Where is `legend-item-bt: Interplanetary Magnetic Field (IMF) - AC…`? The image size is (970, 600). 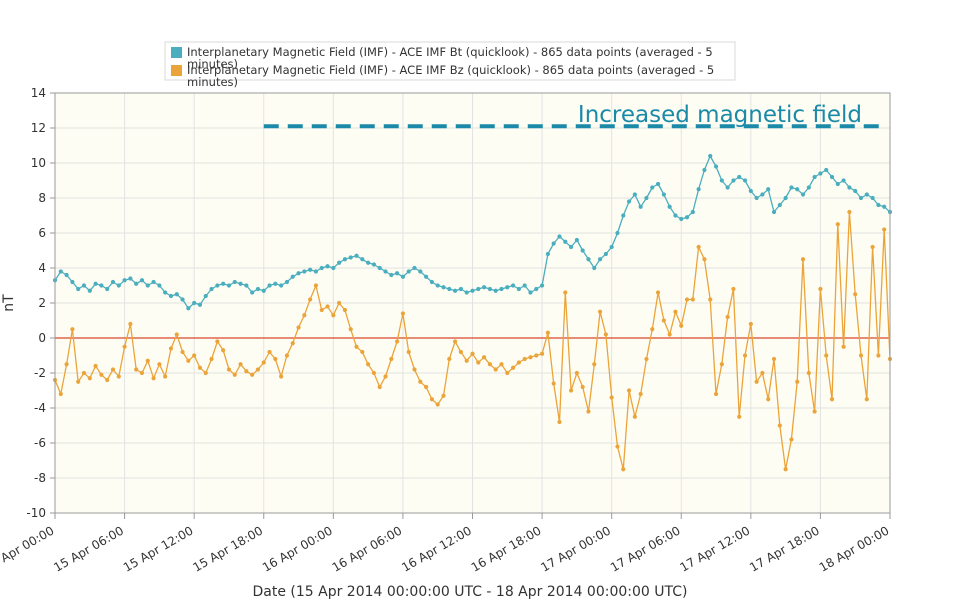 legend-item-bt: Interplanetary Magnetic Field (IMF) - AC… is located at coordinates (443, 58).